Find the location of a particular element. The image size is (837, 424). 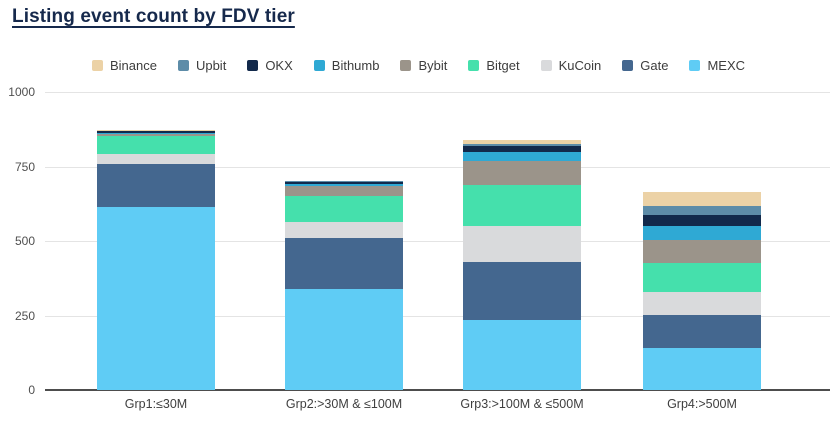

bar-grp4 is located at coordinates (702, 290).